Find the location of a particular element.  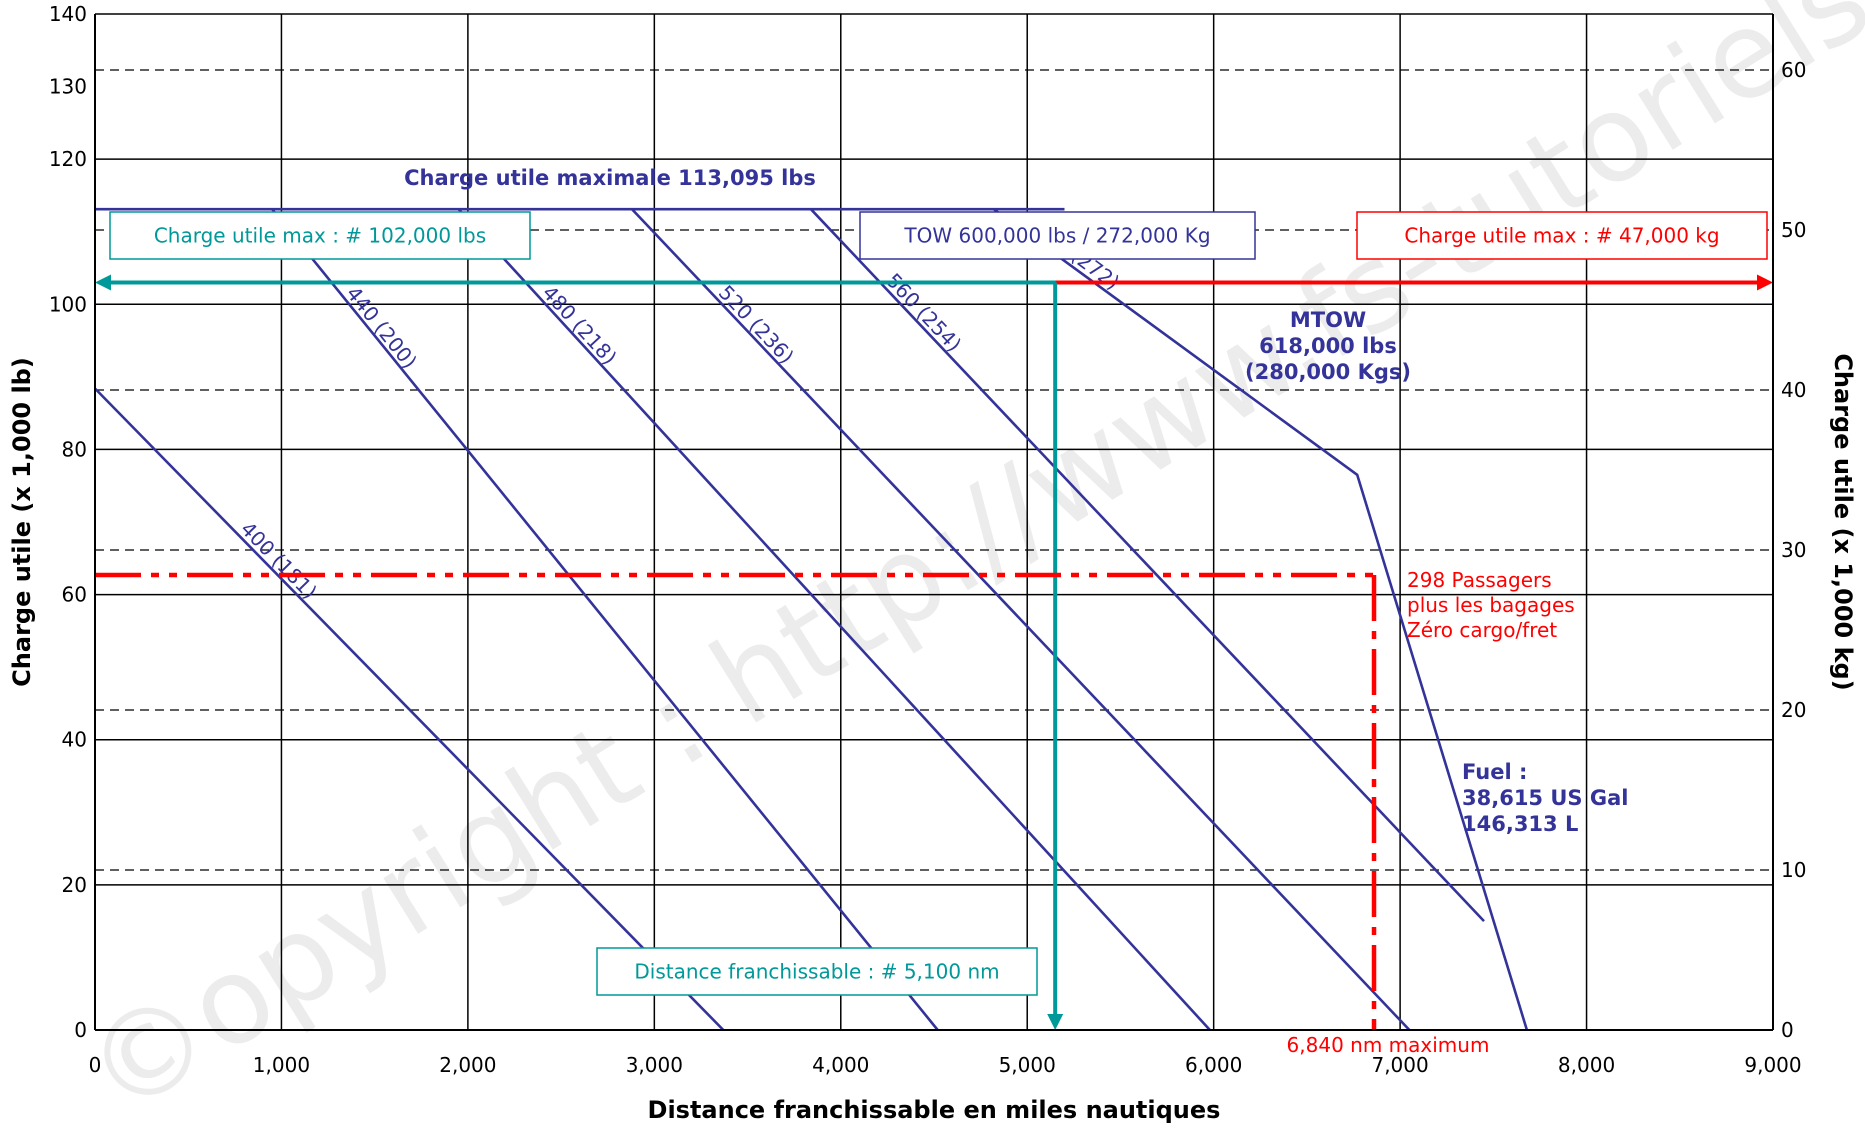

y-right-tick-label: 30 is located at coordinates (1793, 550).